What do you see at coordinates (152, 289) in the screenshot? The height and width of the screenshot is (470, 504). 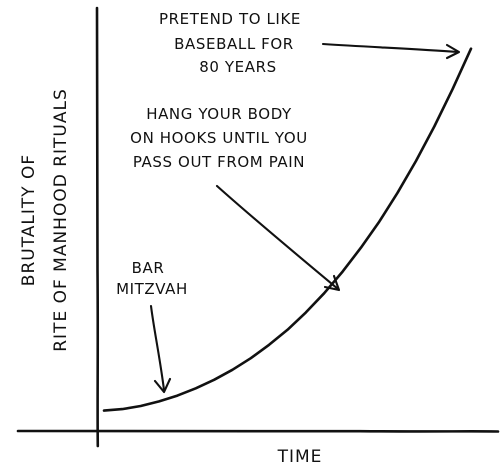 I see `annotation-bar-mitzvah-line-2: MITZVAH` at bounding box center [152, 289].